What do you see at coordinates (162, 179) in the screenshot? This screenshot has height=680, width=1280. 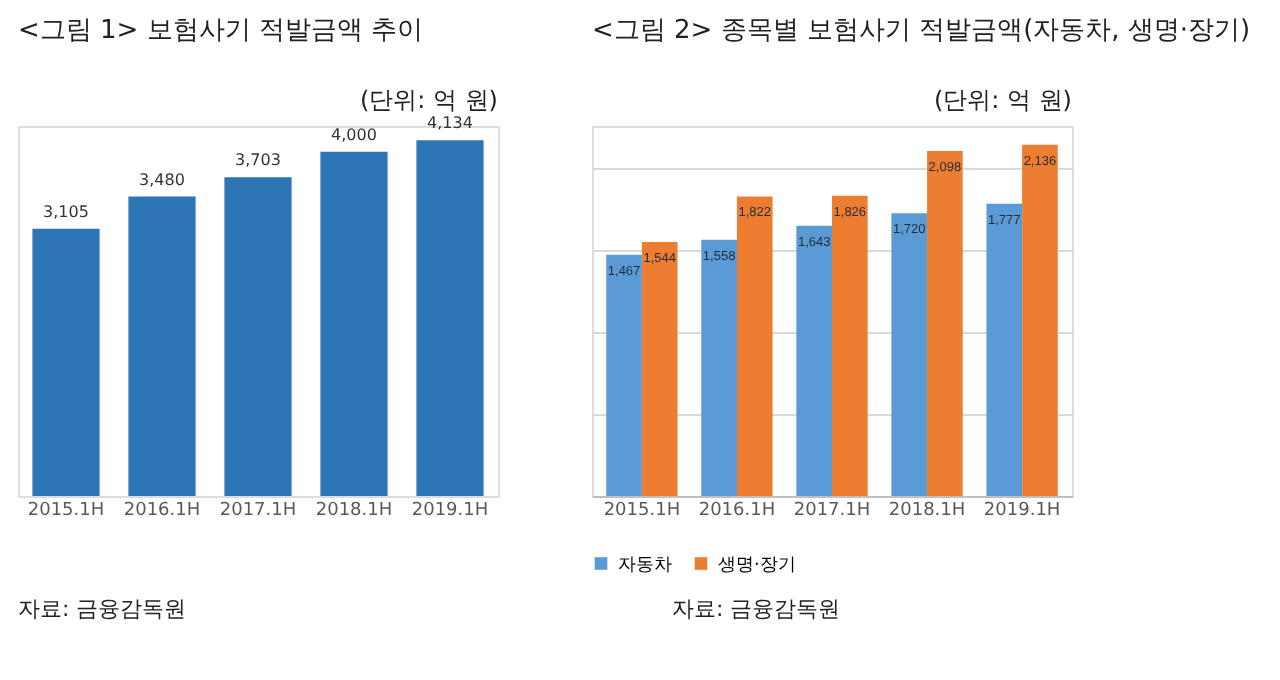 I see `data-label: 3,480` at bounding box center [162, 179].